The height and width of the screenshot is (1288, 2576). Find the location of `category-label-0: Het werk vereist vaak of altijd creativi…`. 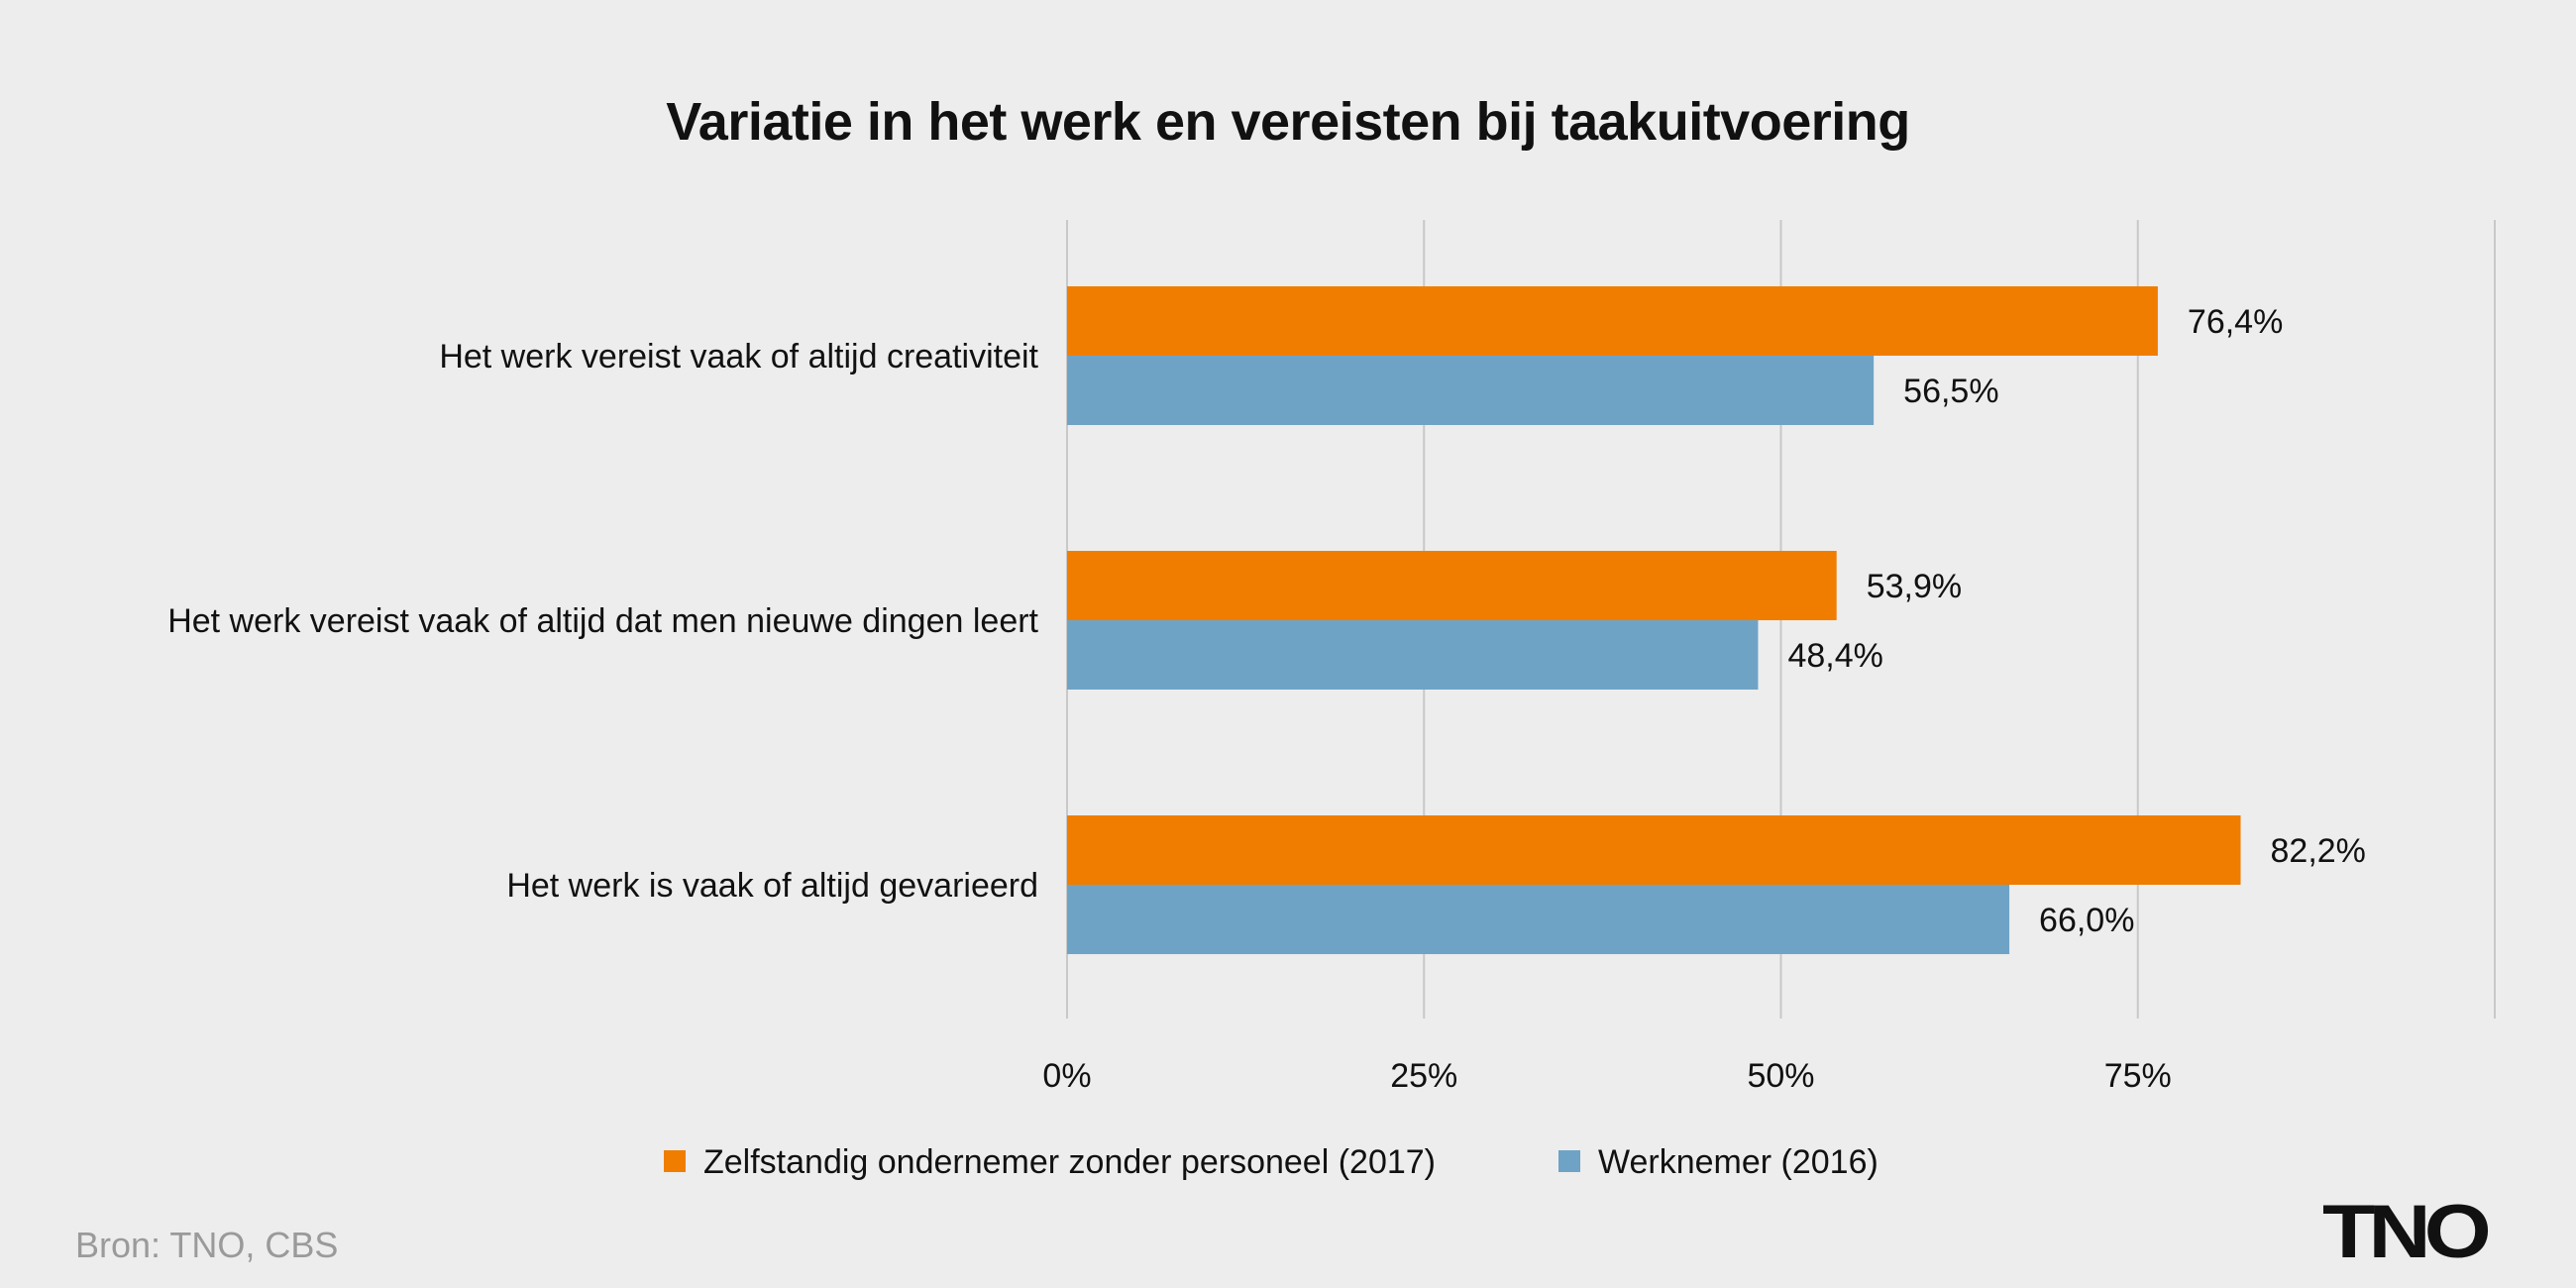

category-label-0: Het werk vereist vaak of altijd creativi… is located at coordinates (738, 357).